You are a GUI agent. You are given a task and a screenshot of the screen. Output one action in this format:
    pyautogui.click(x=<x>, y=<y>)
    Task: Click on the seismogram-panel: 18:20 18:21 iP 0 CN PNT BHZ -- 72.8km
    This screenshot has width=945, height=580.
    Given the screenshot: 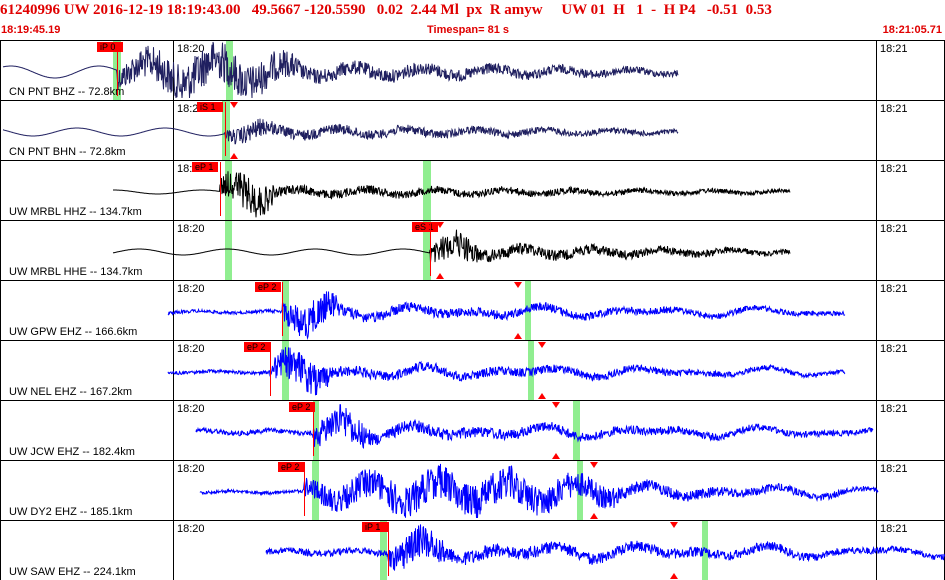 What is the action you would take?
    pyautogui.click(x=472, y=70)
    